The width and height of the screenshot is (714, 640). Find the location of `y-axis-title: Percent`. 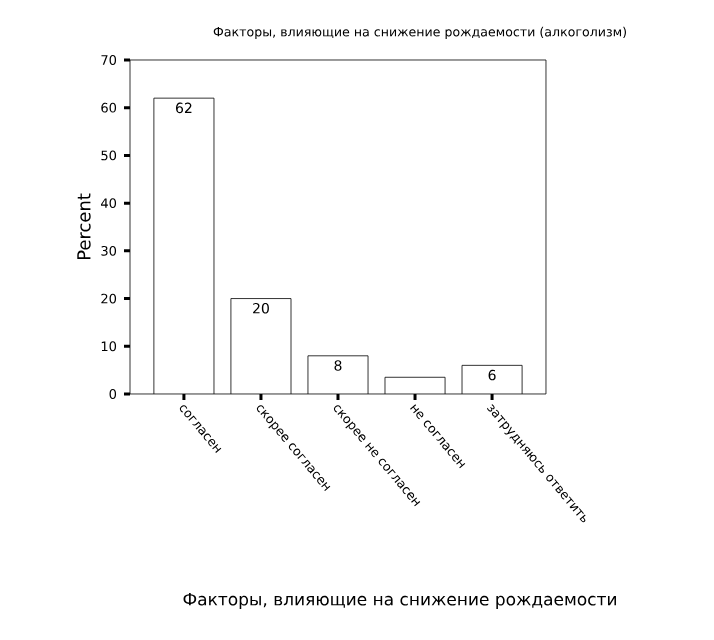

y-axis-title: Percent is located at coordinates (84, 226).